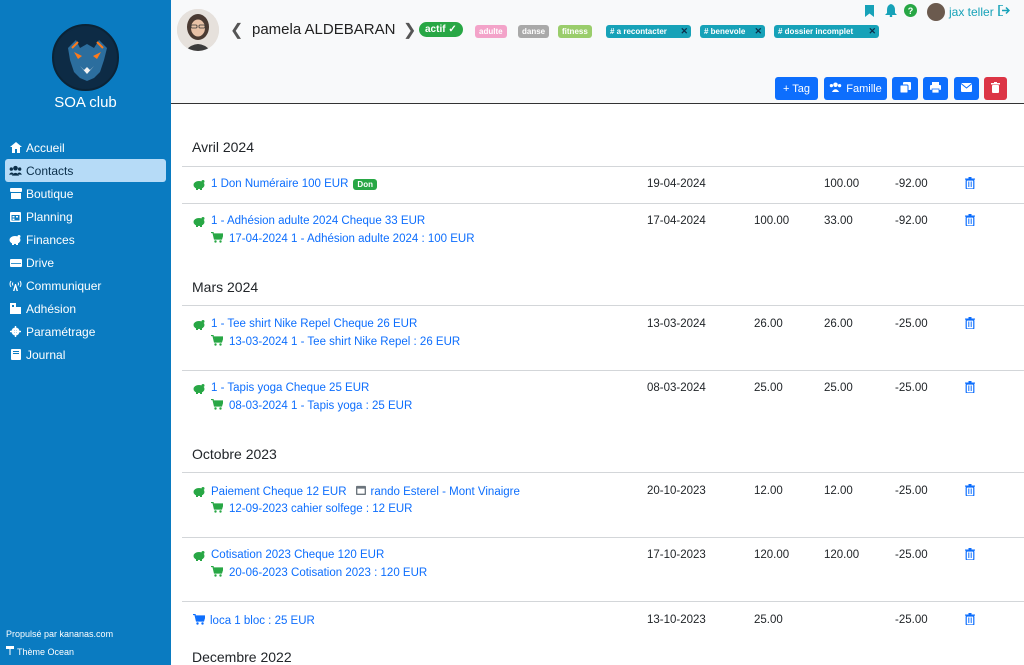  I want to click on tag-badge-adulte: adulte, so click(491, 31).